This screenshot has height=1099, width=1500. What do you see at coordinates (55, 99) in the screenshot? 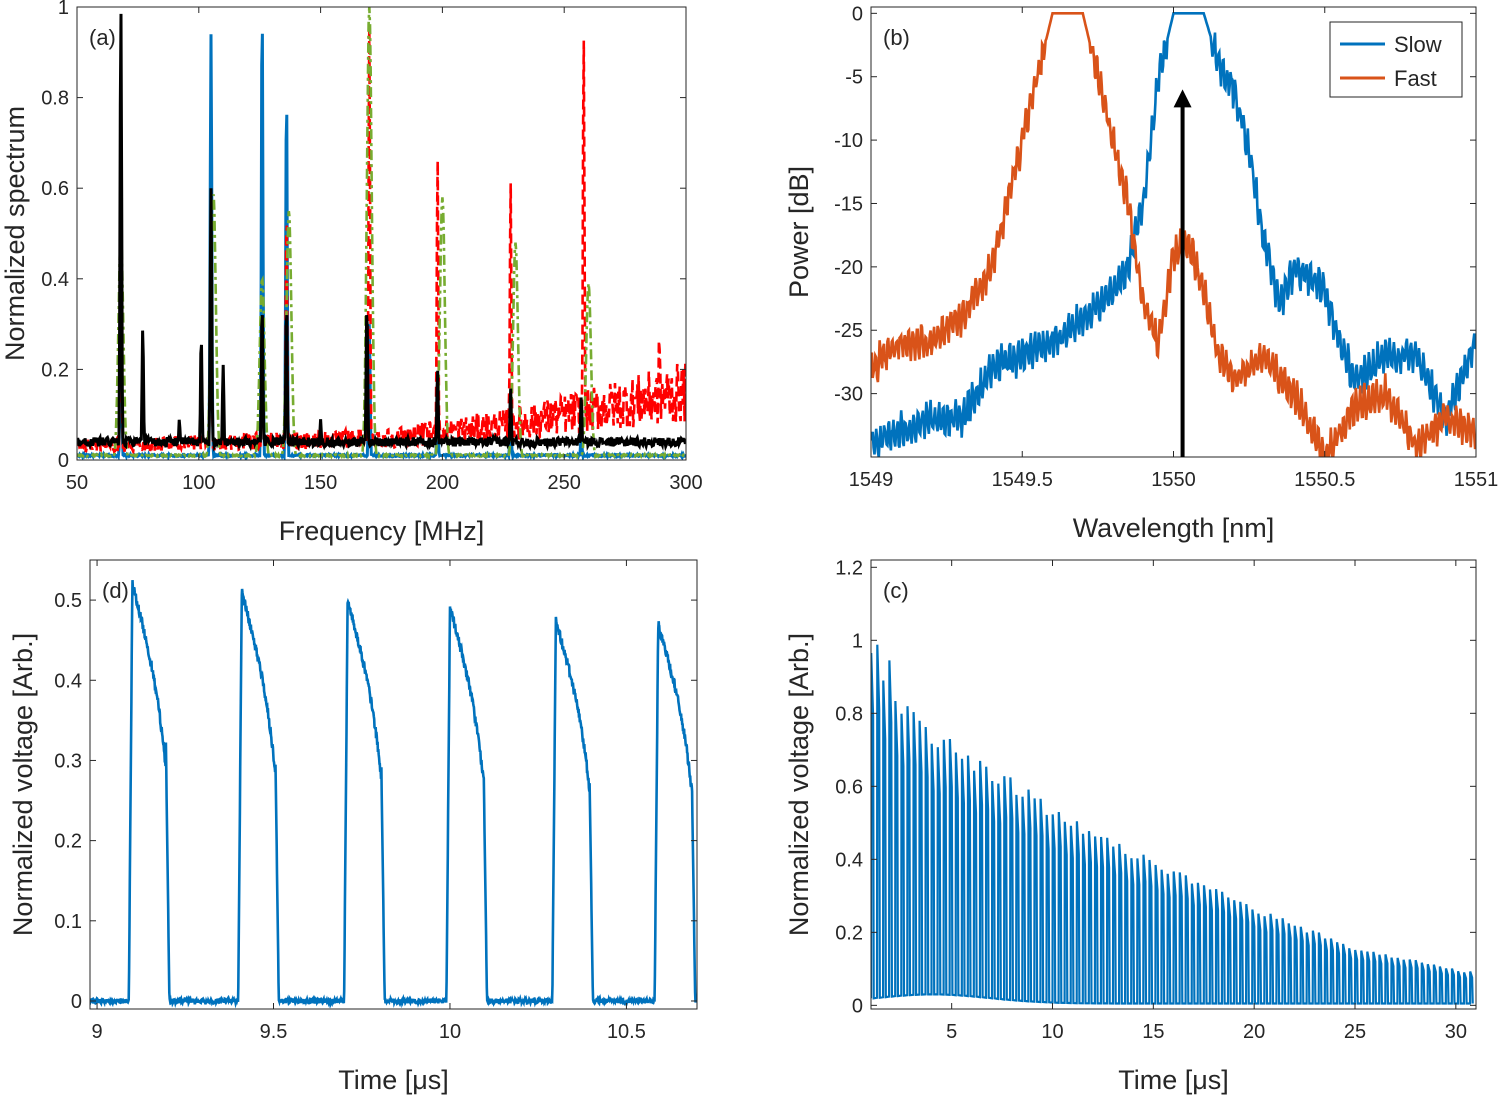
I see `a-ytick-label: 0.8` at bounding box center [55, 99].